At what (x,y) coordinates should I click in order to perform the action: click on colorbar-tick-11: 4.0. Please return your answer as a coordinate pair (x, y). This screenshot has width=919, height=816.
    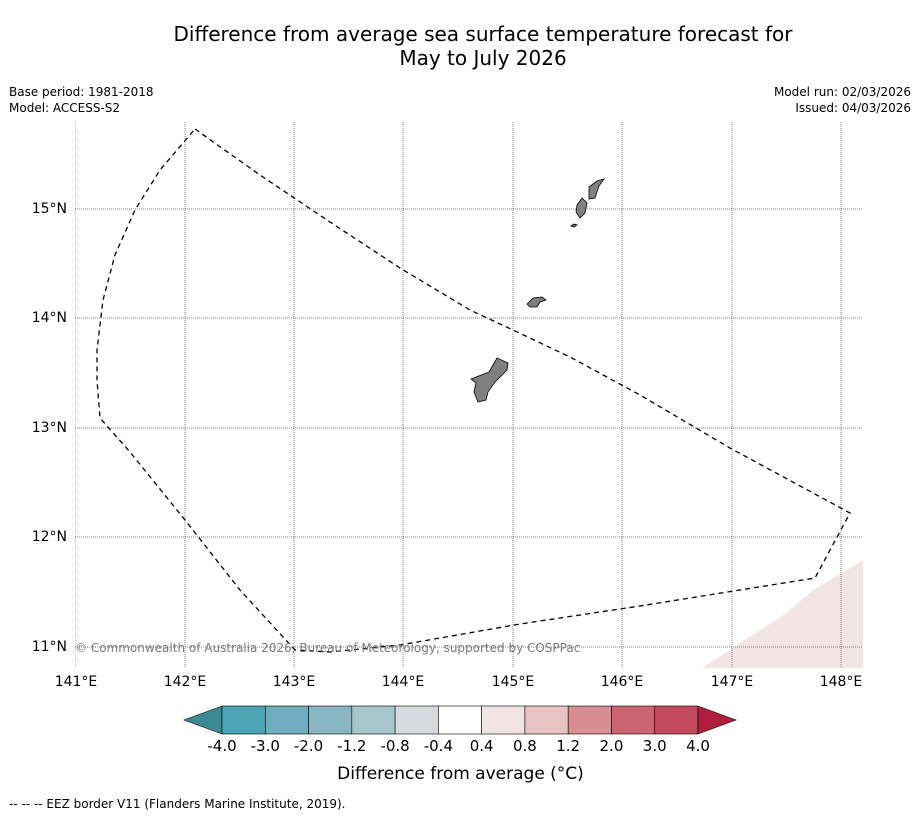
    Looking at the image, I should click on (698, 746).